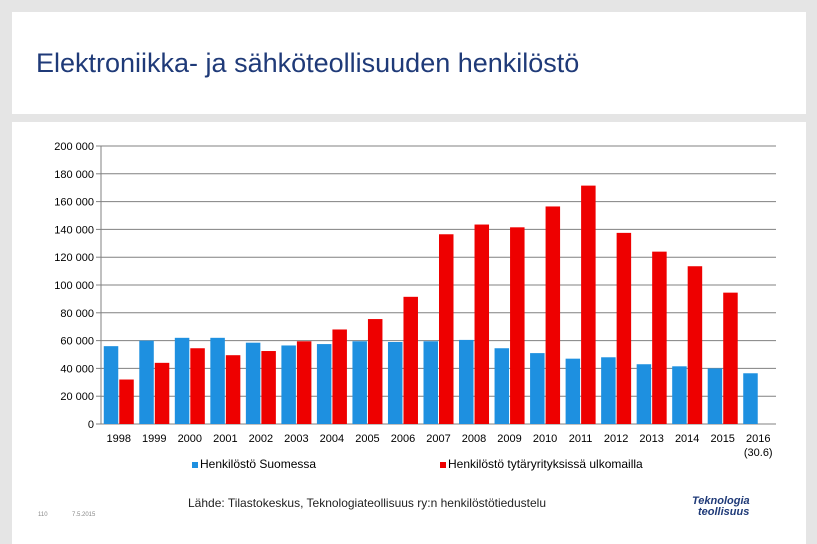  What do you see at coordinates (679, 395) in the screenshot?
I see `bar-suomessa-2014` at bounding box center [679, 395].